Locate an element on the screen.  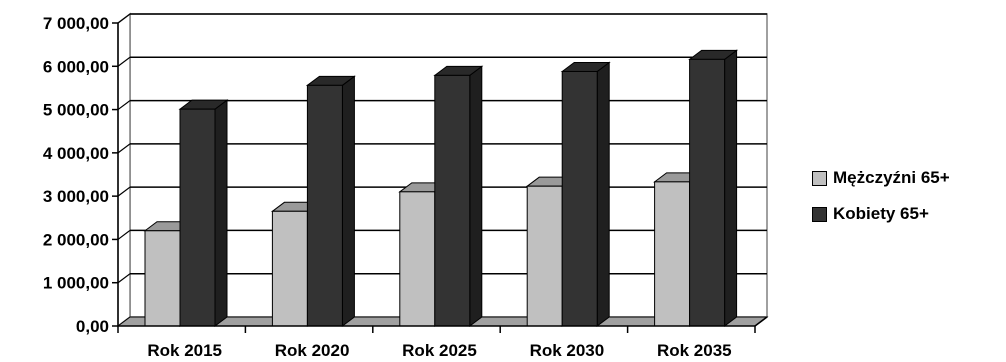
x-axis: Rok 2015 Rok 2020 Rok 2025 Rok 2030 Rok 2035 is located at coordinates (442, 338).